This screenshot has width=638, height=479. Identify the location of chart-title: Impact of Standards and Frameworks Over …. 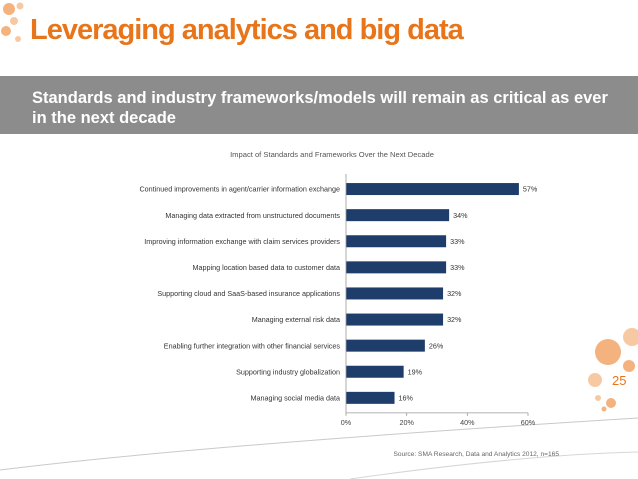
(332, 154).